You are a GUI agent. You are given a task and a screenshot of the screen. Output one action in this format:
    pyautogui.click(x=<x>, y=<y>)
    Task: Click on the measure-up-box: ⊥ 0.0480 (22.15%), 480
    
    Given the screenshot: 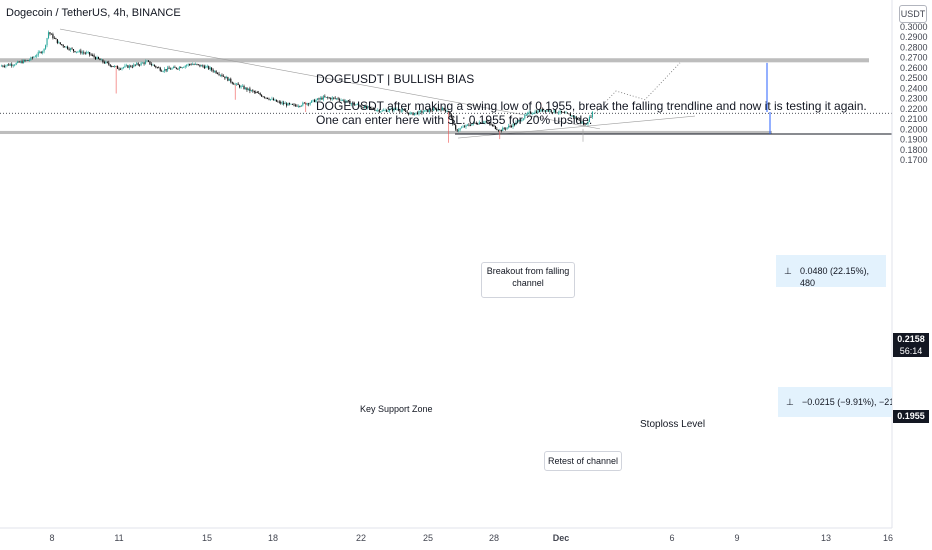 What is the action you would take?
    pyautogui.click(x=831, y=271)
    